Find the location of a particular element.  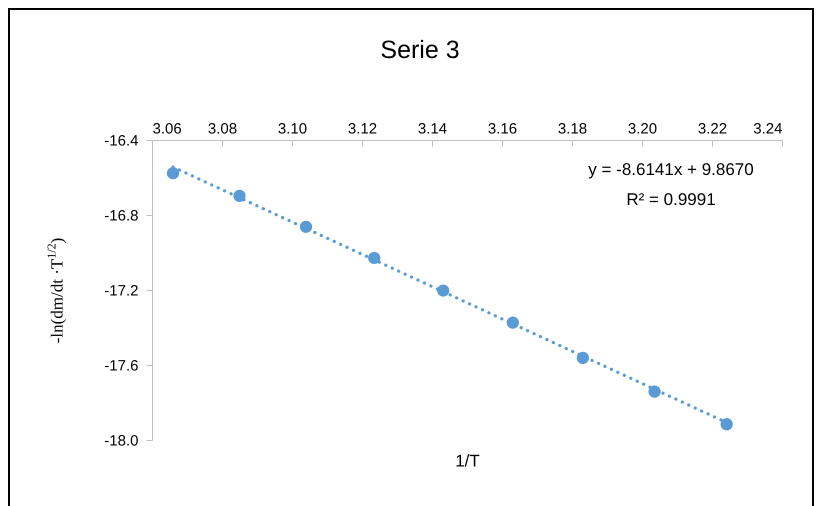

y-tick-label: -17.6 is located at coordinates (121, 366).